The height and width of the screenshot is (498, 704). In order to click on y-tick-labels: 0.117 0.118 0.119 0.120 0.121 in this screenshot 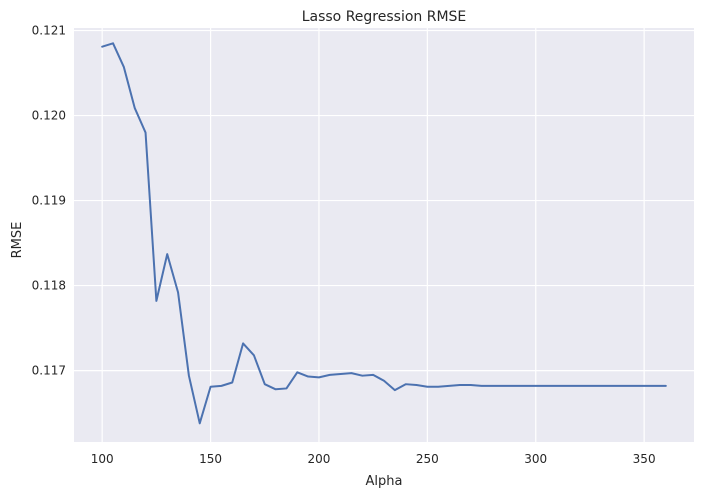, I will do `click(49, 201)`.